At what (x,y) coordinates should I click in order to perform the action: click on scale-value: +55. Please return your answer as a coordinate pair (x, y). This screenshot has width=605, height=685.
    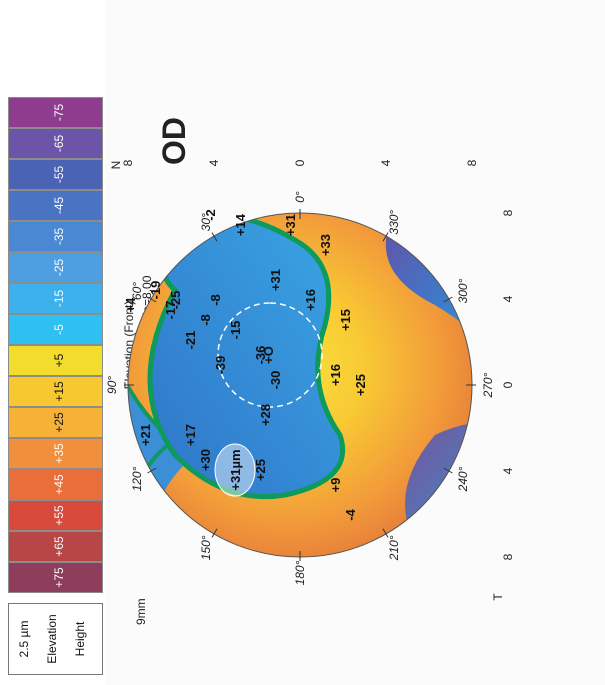
    Looking at the image, I should click on (59, 515).